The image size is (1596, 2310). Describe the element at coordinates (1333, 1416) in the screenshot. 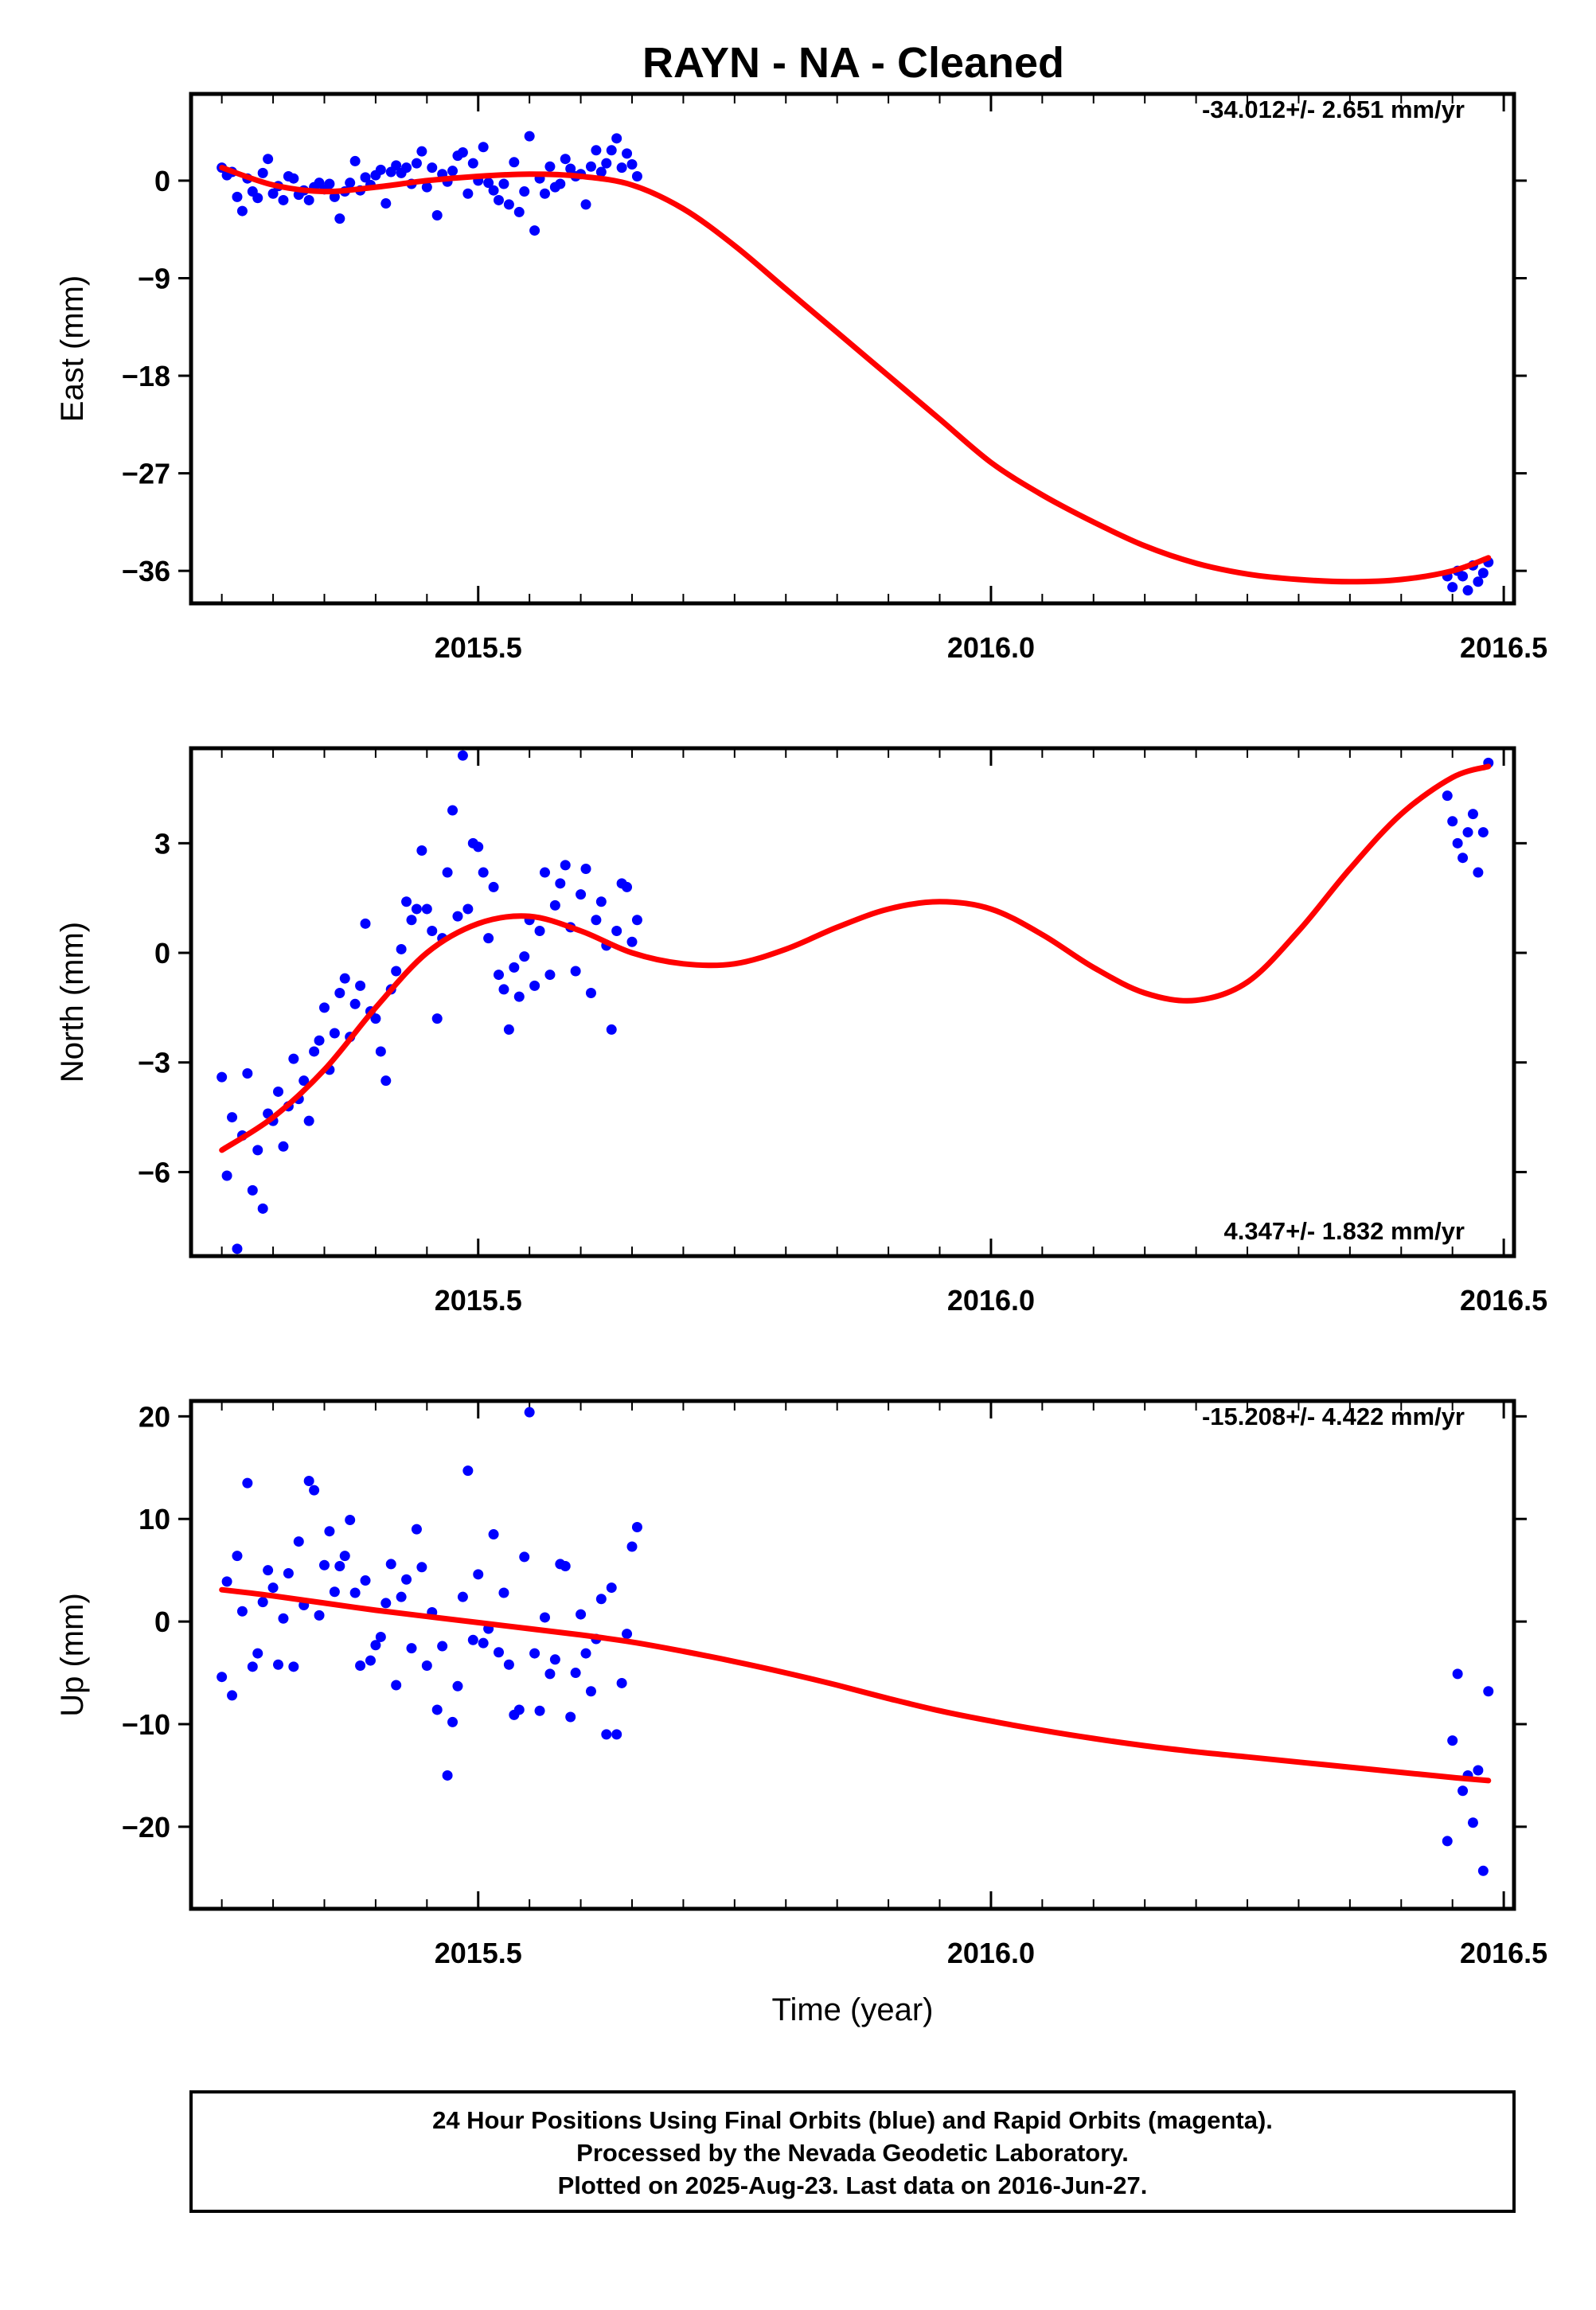

I see `rate-annotation: -15.208+/- 4.422 mm/yr` at that location.